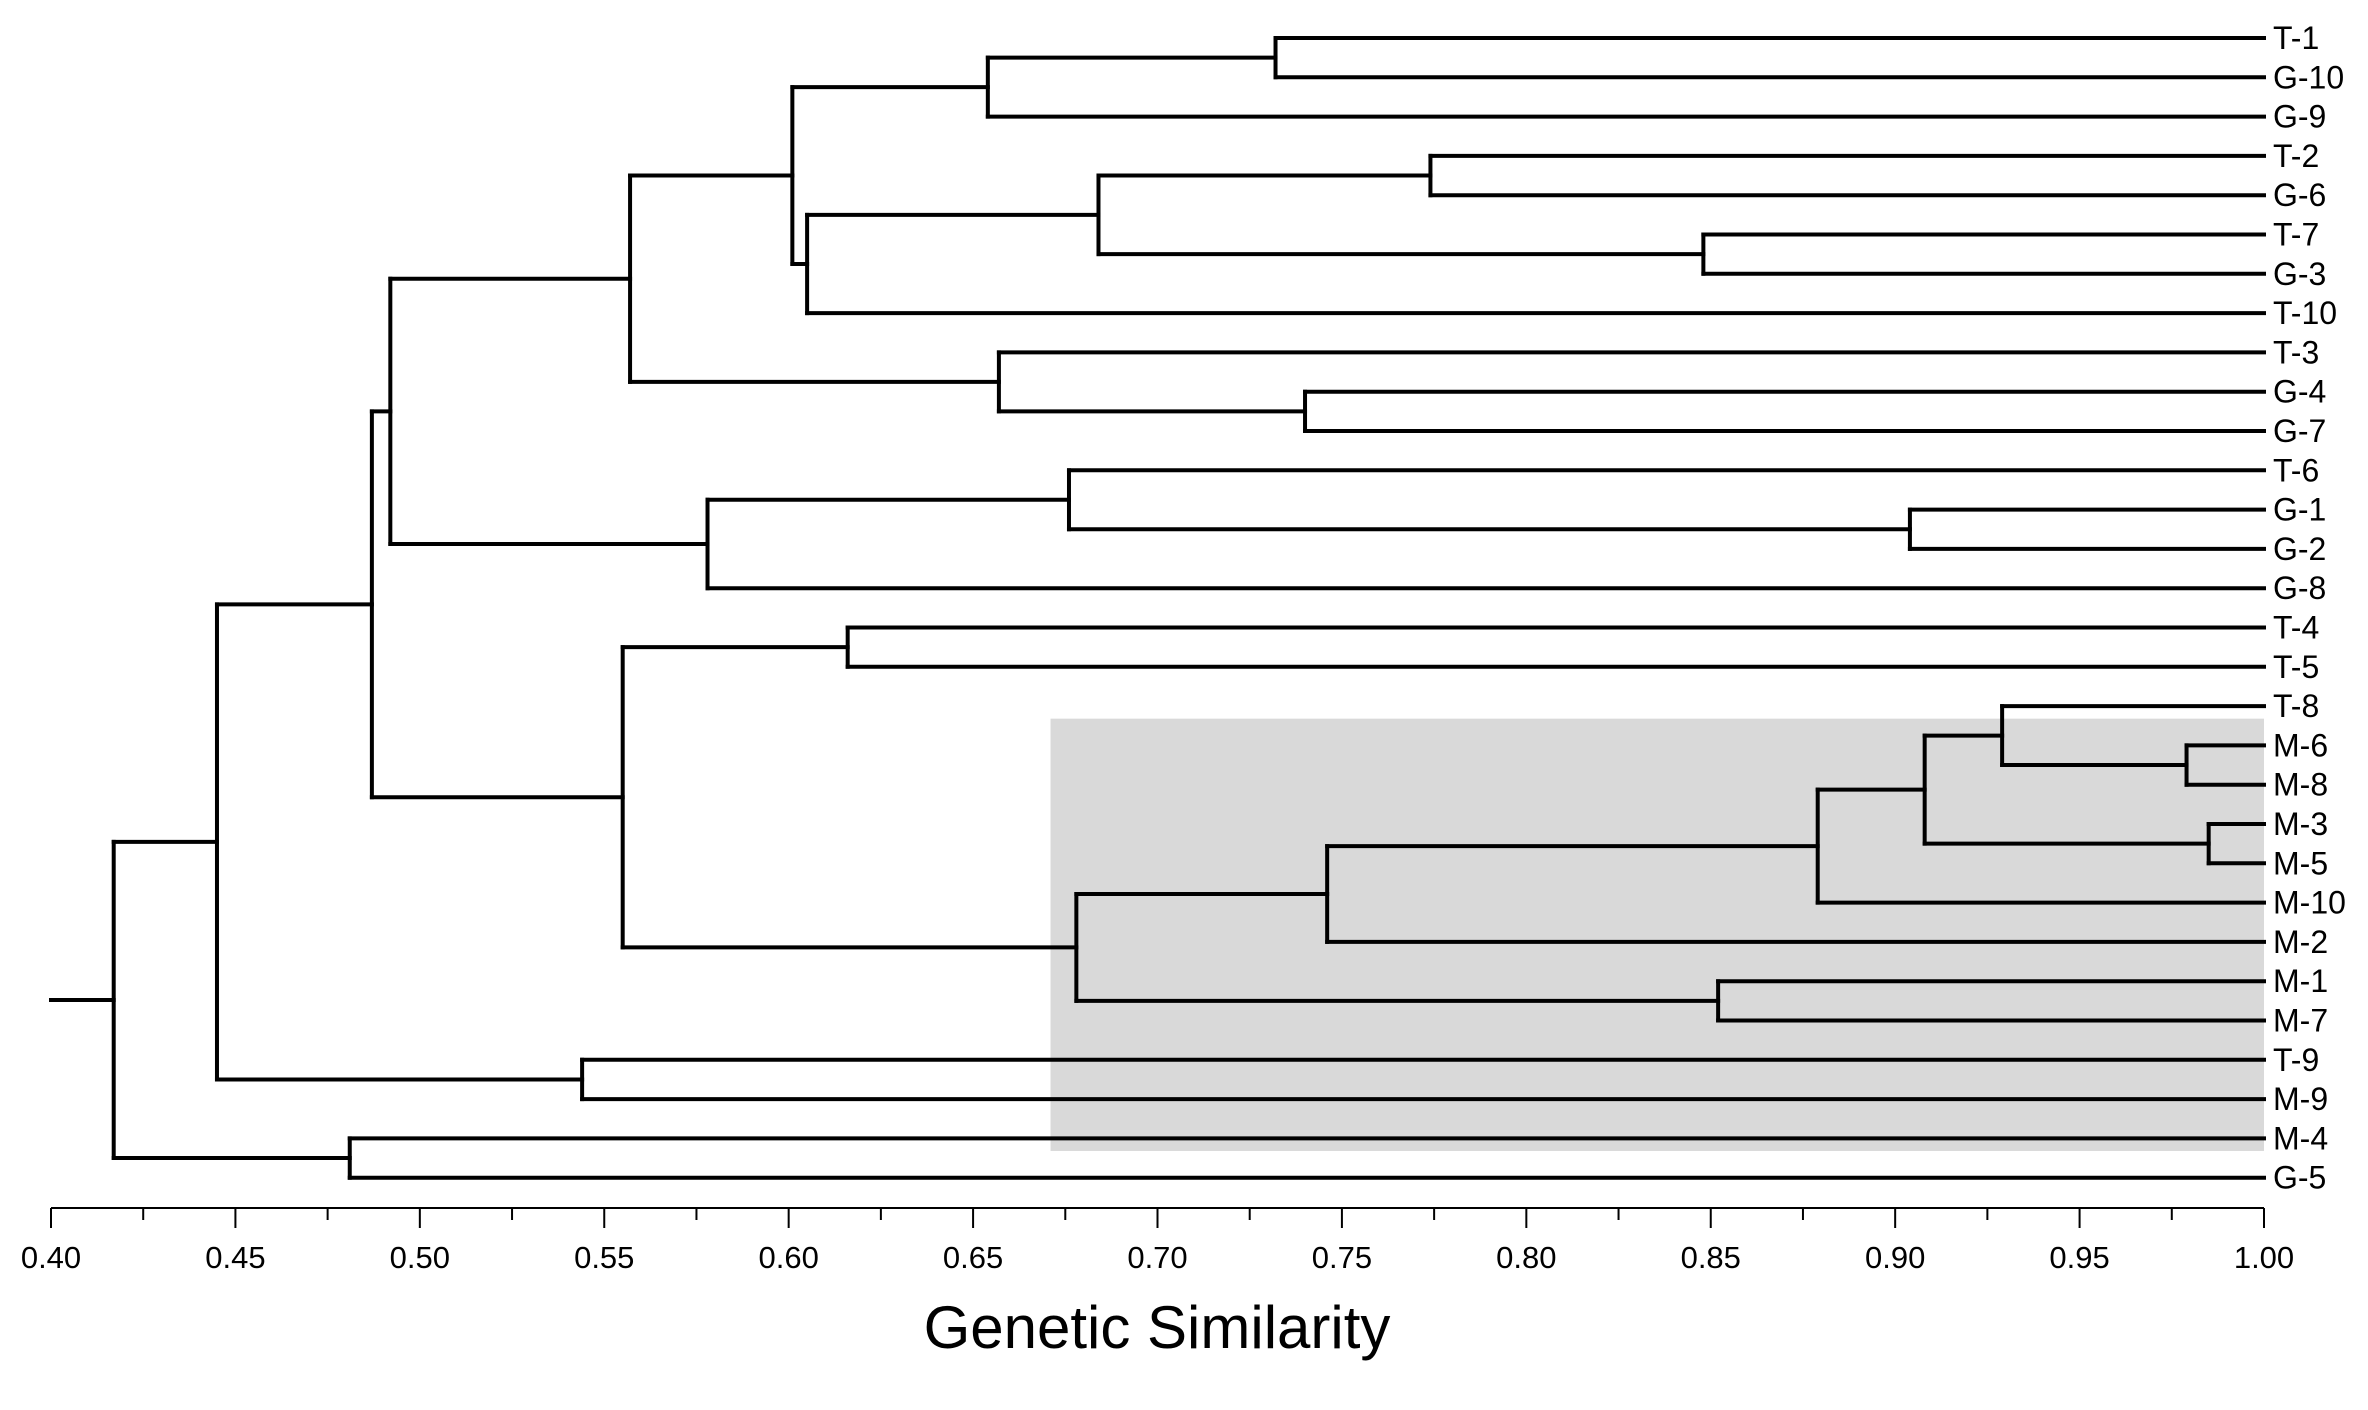 The width and height of the screenshot is (2368, 1410). I want to click on x-tick-label: 0.80, so click(1526, 1257).